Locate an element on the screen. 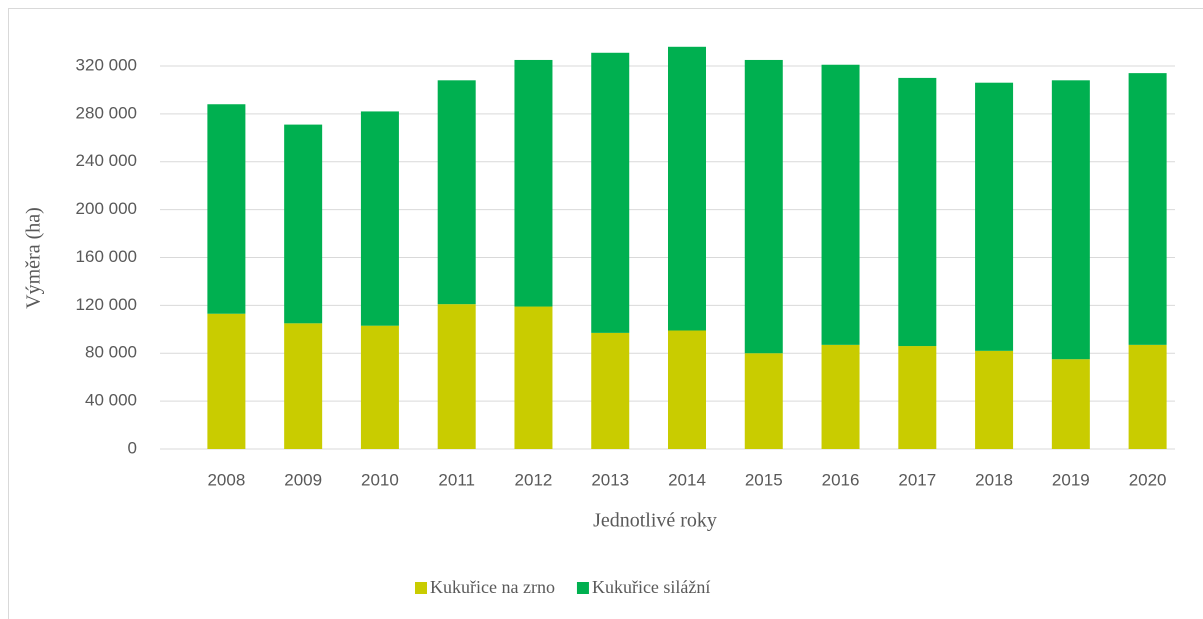 The image size is (1203, 619). y-tick-label: 120 000 is located at coordinates (106, 304).